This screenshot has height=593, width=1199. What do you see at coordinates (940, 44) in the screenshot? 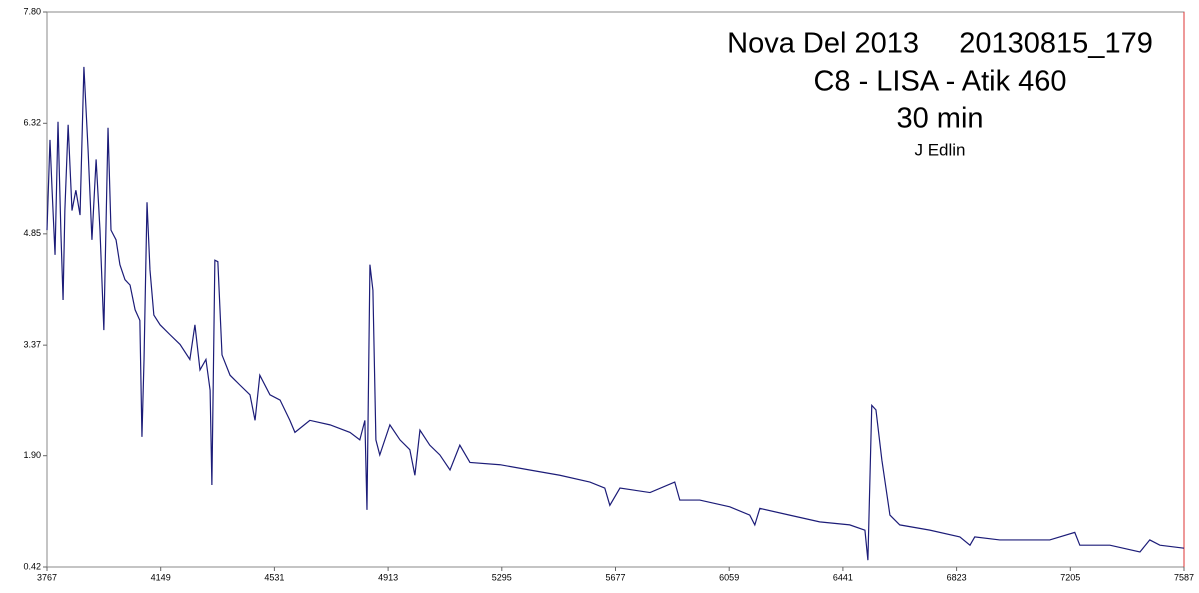
I see `chart-title: Nova Del 2013 20130815_179` at bounding box center [940, 44].